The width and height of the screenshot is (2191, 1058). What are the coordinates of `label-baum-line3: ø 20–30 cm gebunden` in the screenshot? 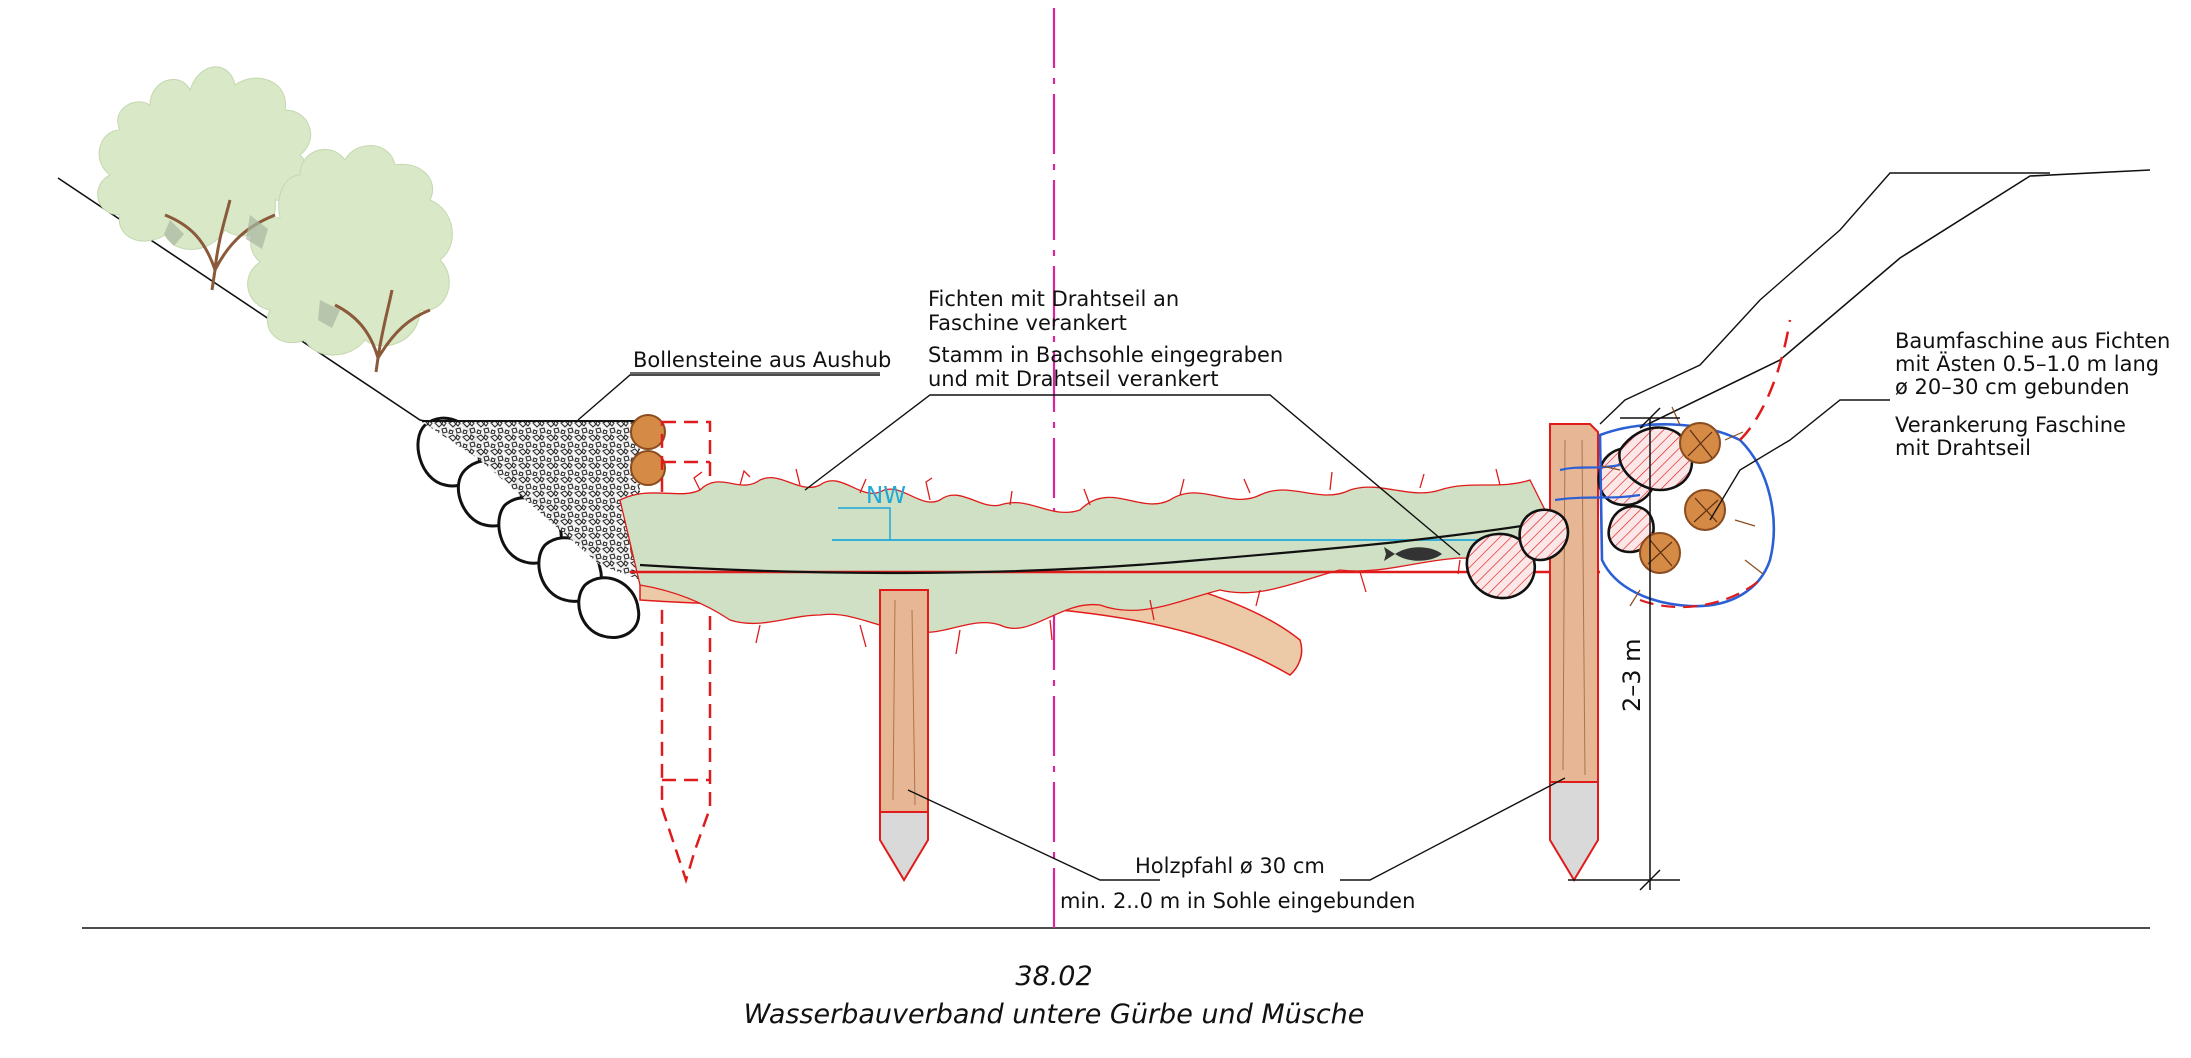 It's located at (2012, 387).